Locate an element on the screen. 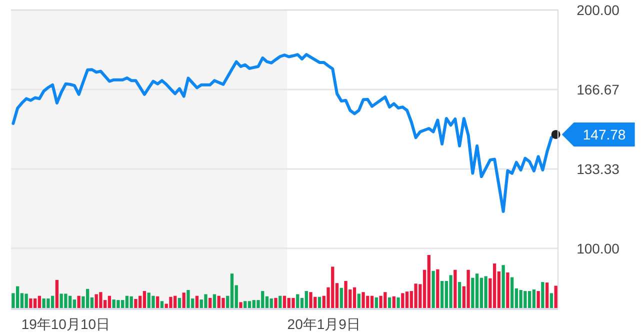 The height and width of the screenshot is (336, 643). y-tick-label: 200.00 is located at coordinates (598, 10).